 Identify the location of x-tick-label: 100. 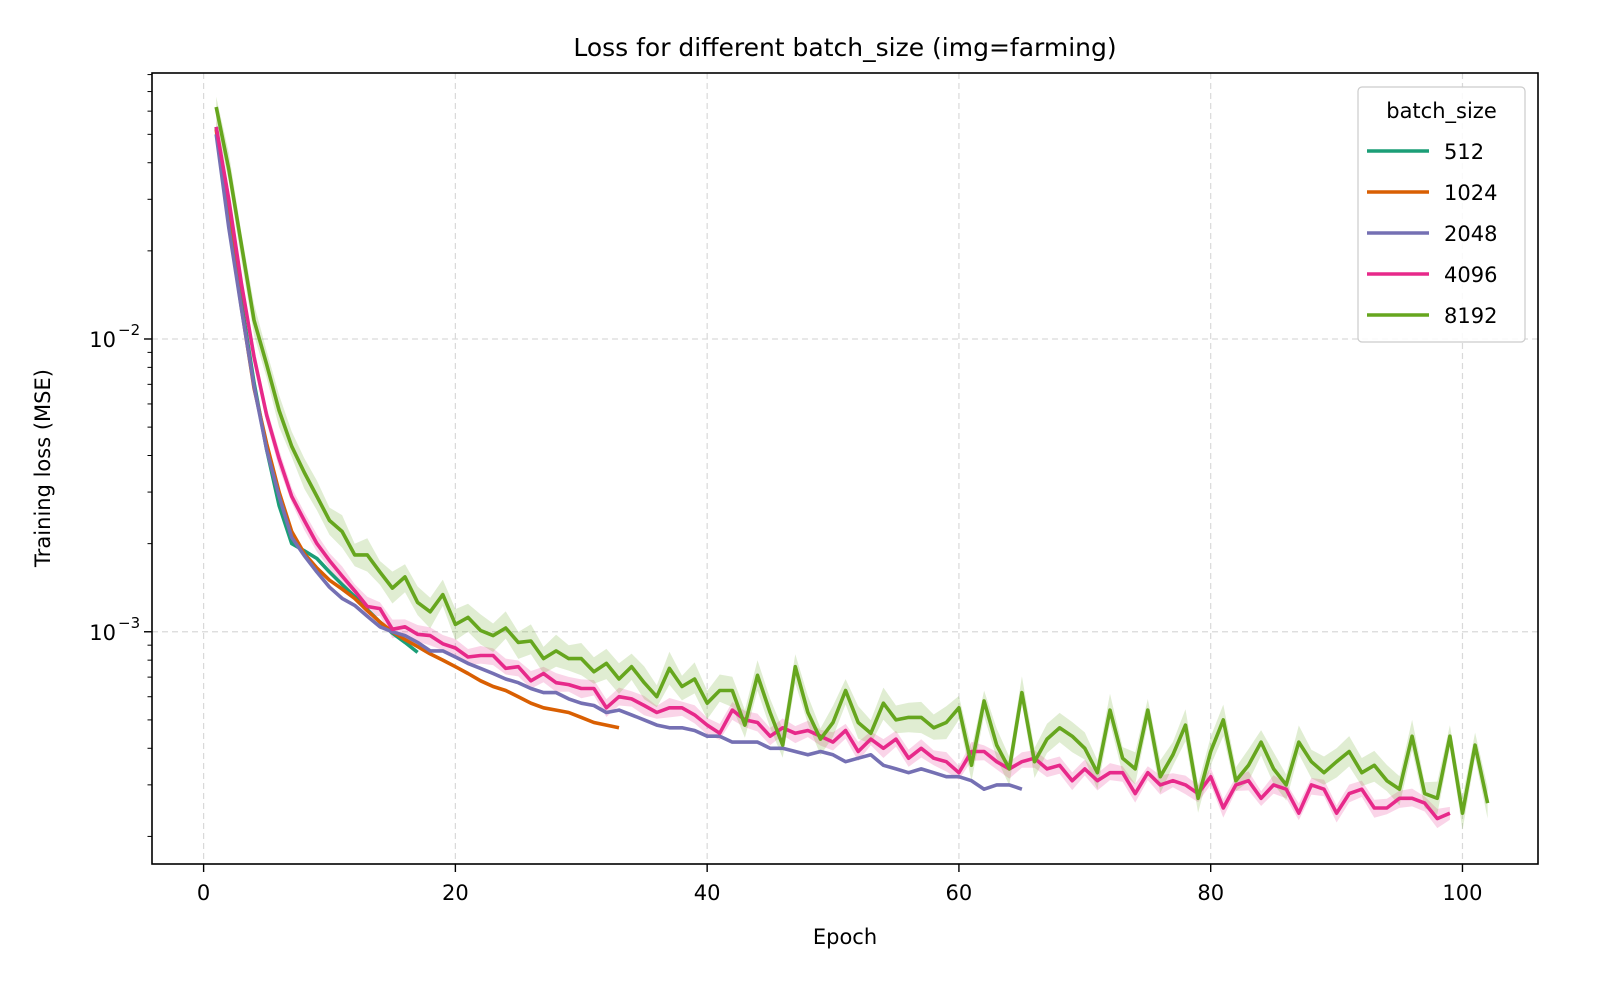
(1462, 893).